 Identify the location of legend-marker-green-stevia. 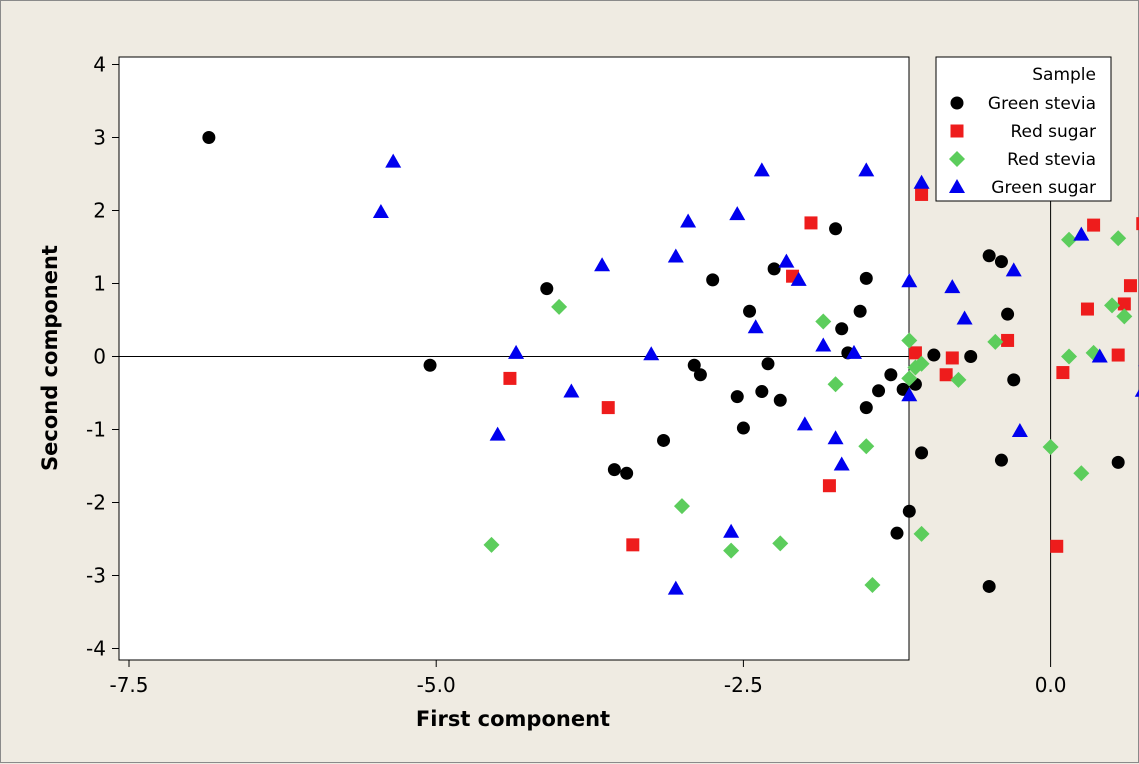
(957, 103).